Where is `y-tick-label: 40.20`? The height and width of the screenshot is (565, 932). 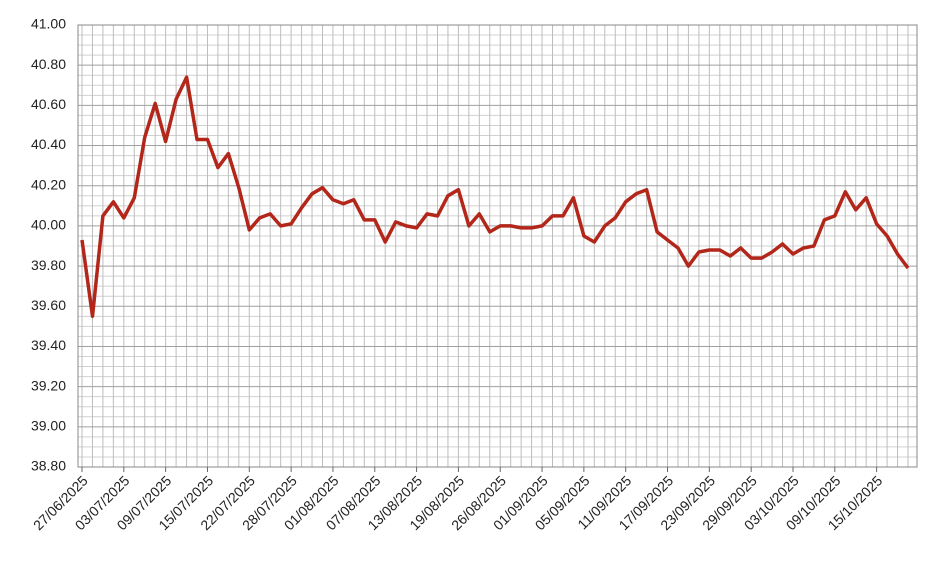 y-tick-label: 40.20 is located at coordinates (48, 184).